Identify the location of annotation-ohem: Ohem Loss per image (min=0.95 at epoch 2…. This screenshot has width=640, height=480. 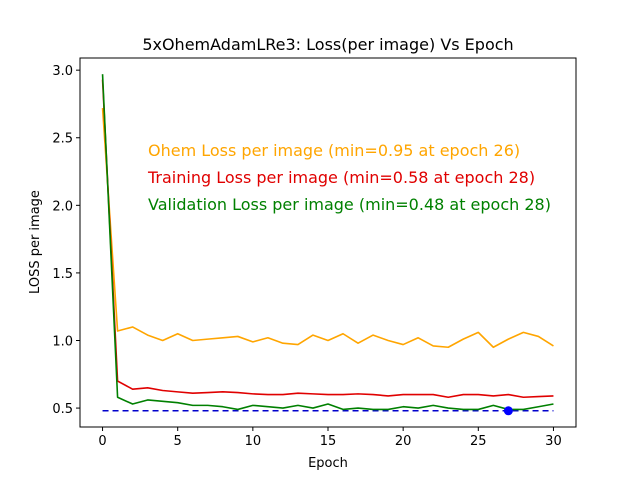
(334, 150).